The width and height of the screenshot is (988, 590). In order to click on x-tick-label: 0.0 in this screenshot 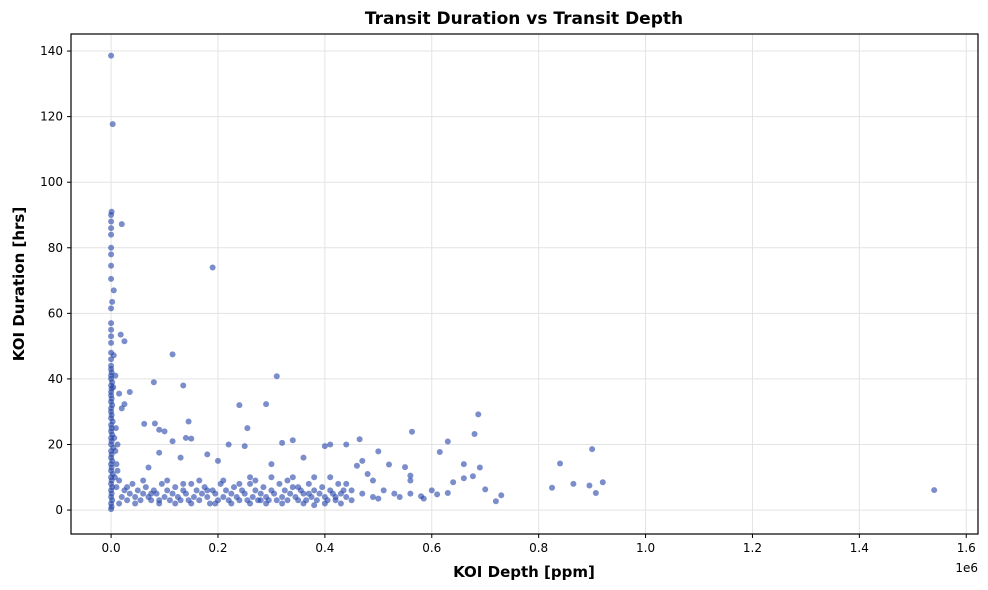, I will do `click(111, 548)`.